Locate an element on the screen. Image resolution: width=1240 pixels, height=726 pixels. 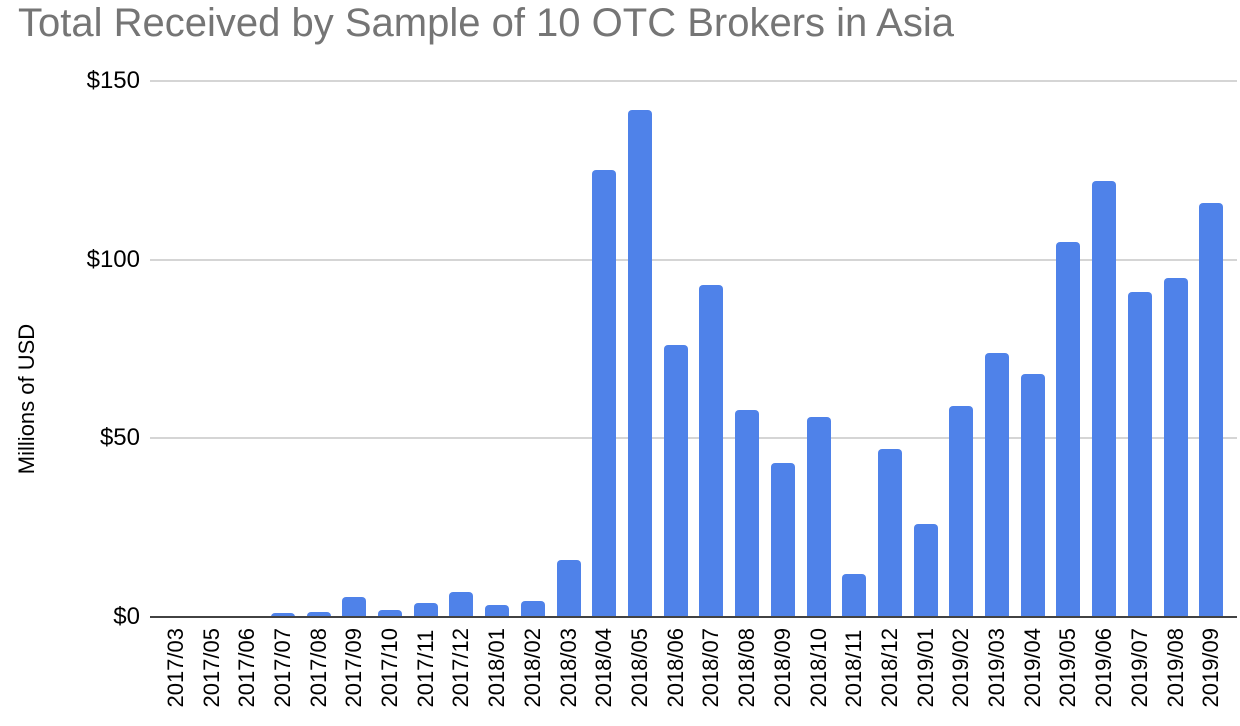
bar-slot-2019/05 is located at coordinates (1069, 349).